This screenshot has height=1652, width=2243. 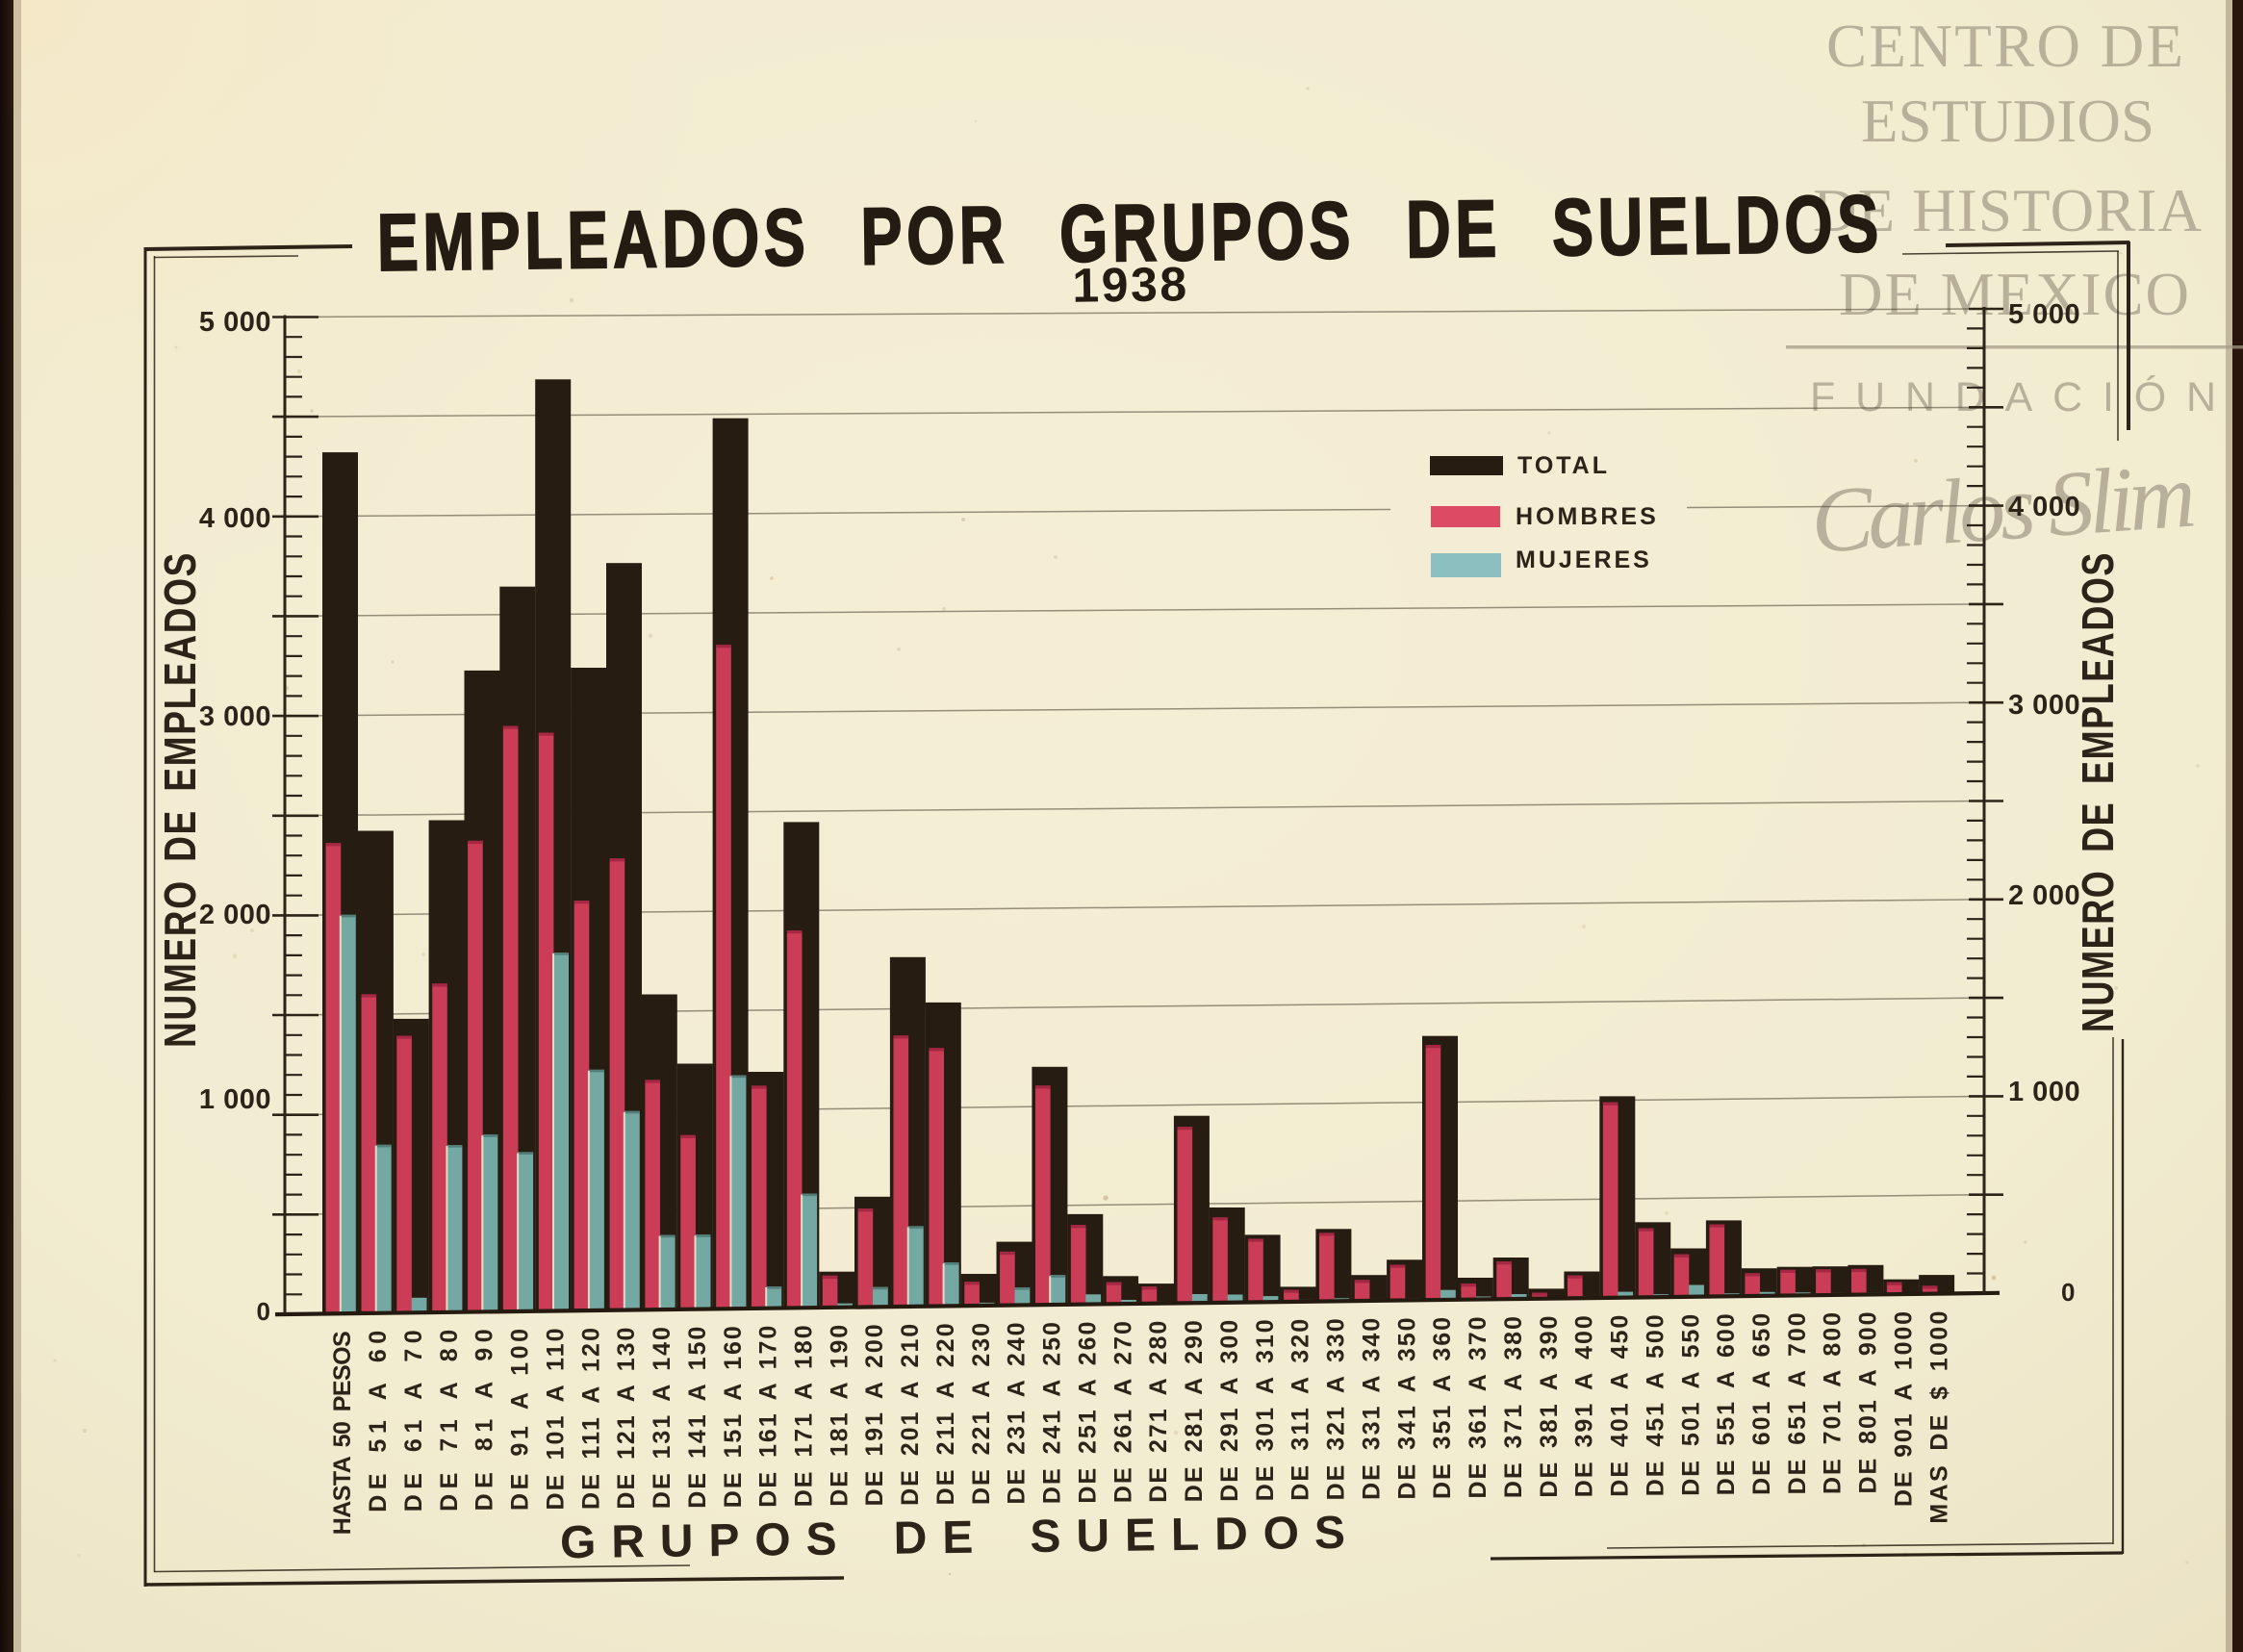 I want to click on svg-text: DE 201 A 210, so click(x=910, y=1414).